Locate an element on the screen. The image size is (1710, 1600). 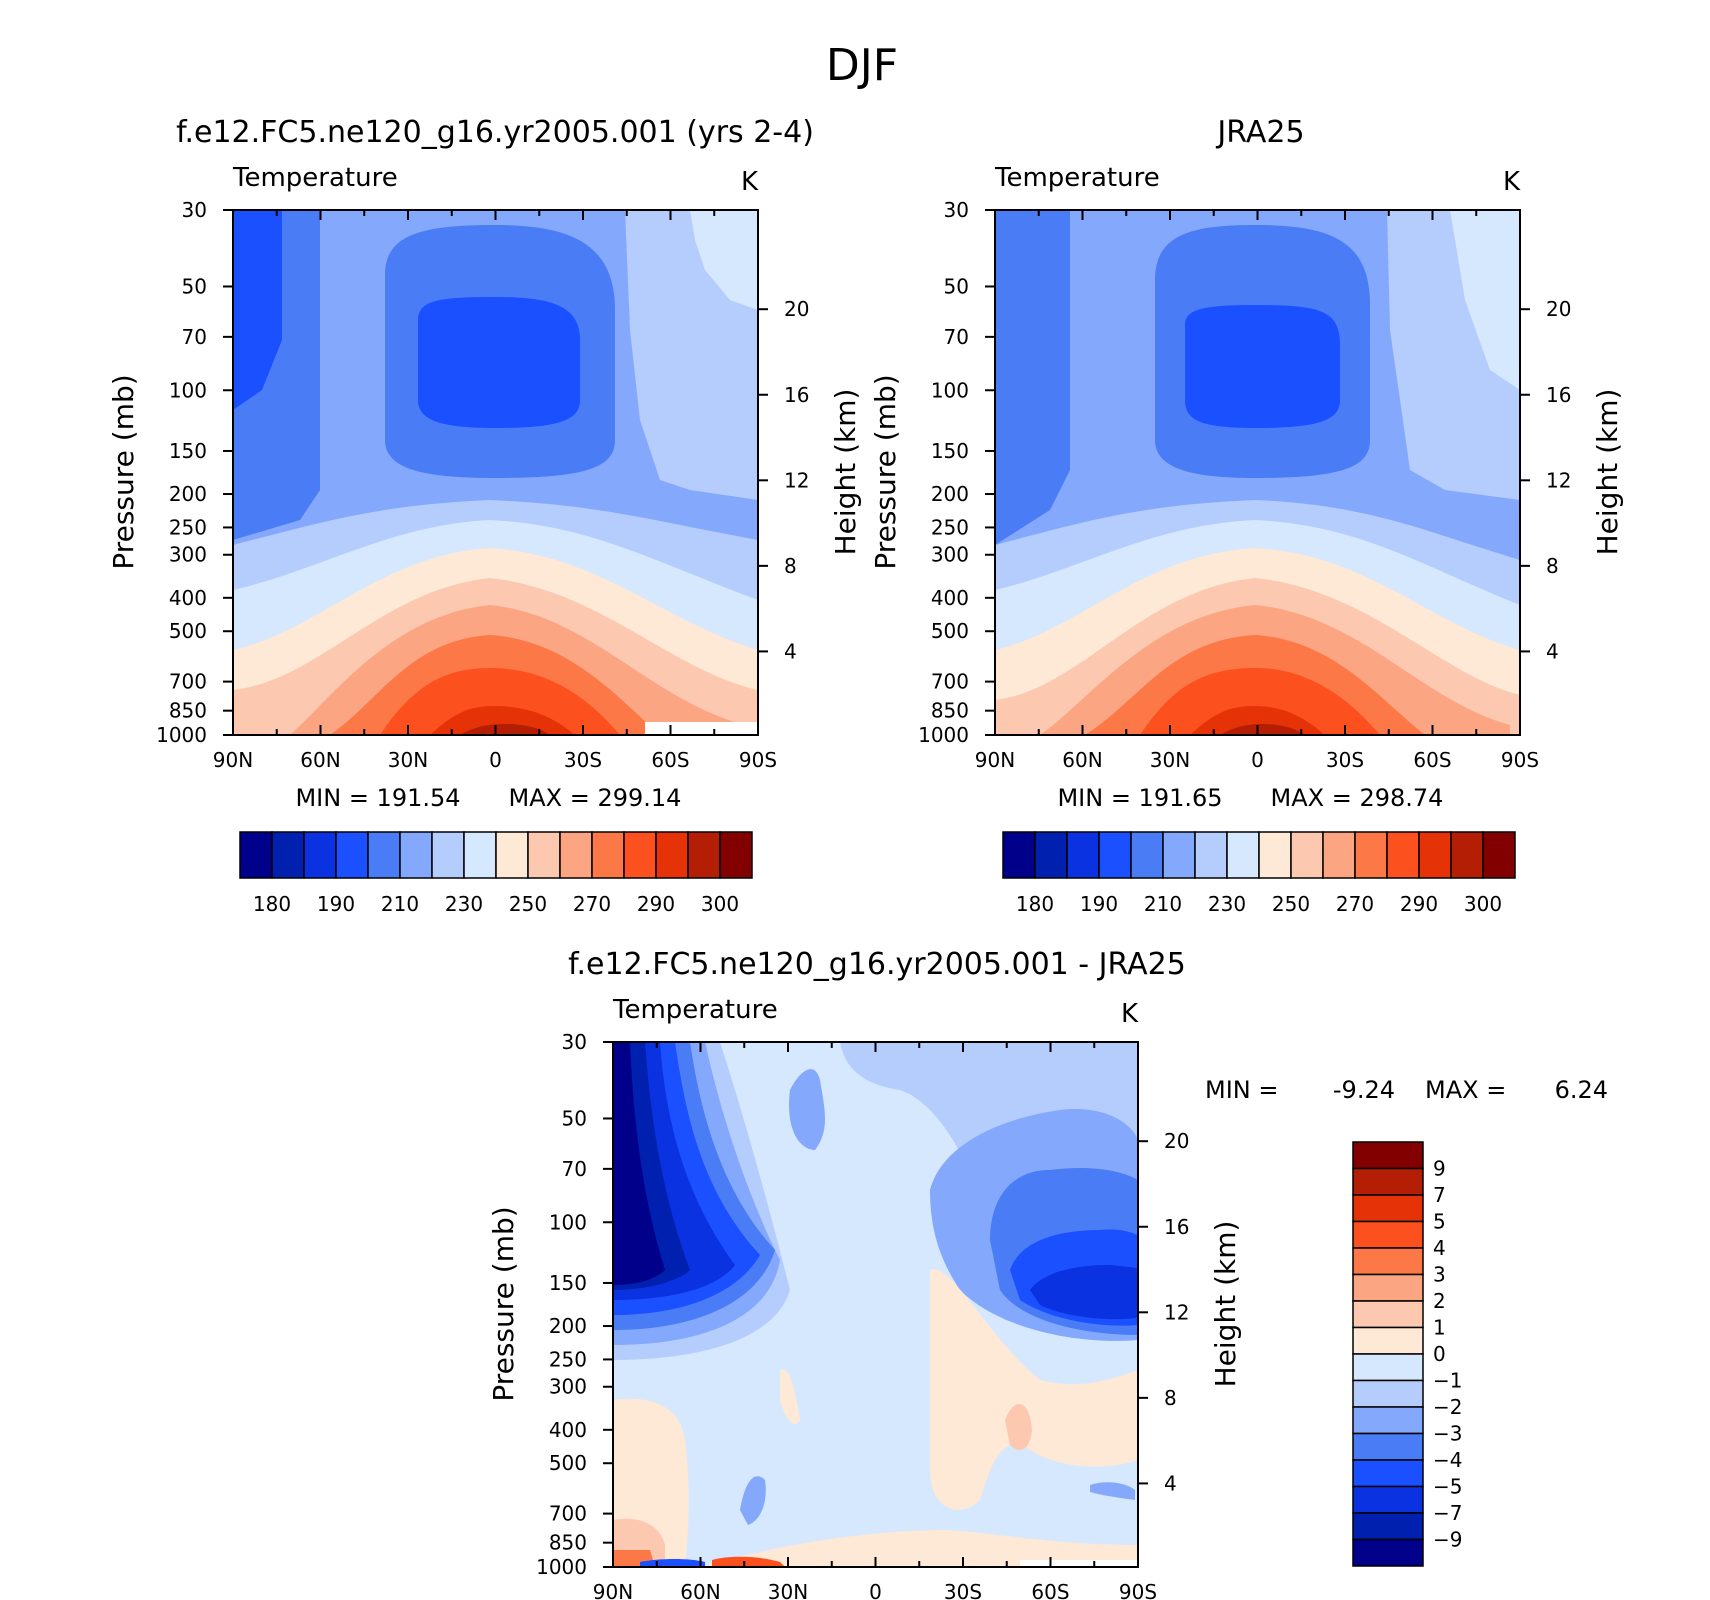
figure-title: DJF is located at coordinates (862, 65).